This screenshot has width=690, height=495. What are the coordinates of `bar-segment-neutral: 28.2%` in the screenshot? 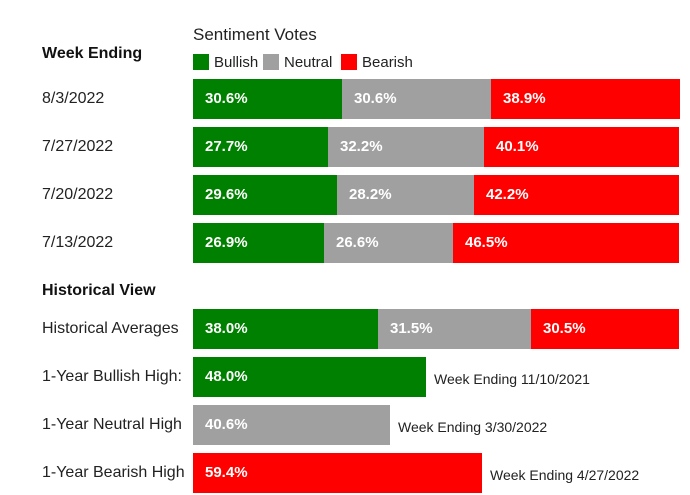 It's located at (405, 195).